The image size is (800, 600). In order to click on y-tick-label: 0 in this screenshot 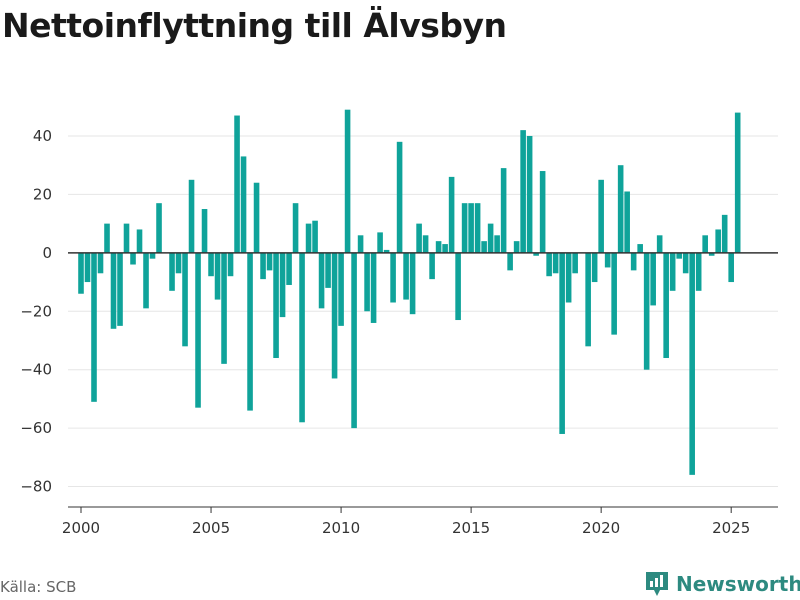, I will do `click(47, 253)`.